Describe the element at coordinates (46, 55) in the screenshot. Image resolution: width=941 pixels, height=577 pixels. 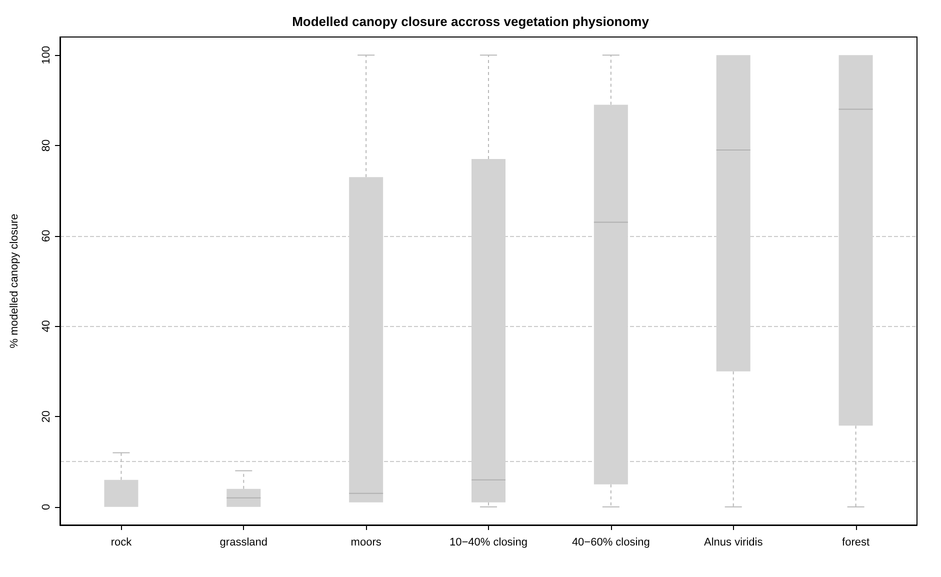
I see `y-tick-label: 100` at that location.